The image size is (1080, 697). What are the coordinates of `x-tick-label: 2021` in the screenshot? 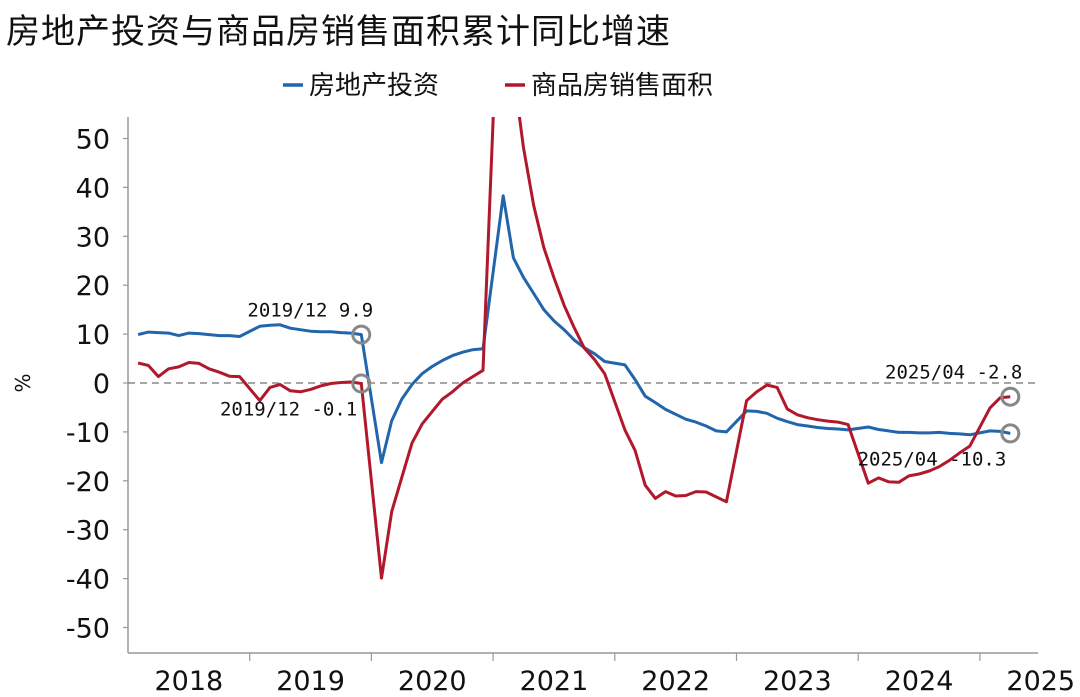 It's located at (554, 681).